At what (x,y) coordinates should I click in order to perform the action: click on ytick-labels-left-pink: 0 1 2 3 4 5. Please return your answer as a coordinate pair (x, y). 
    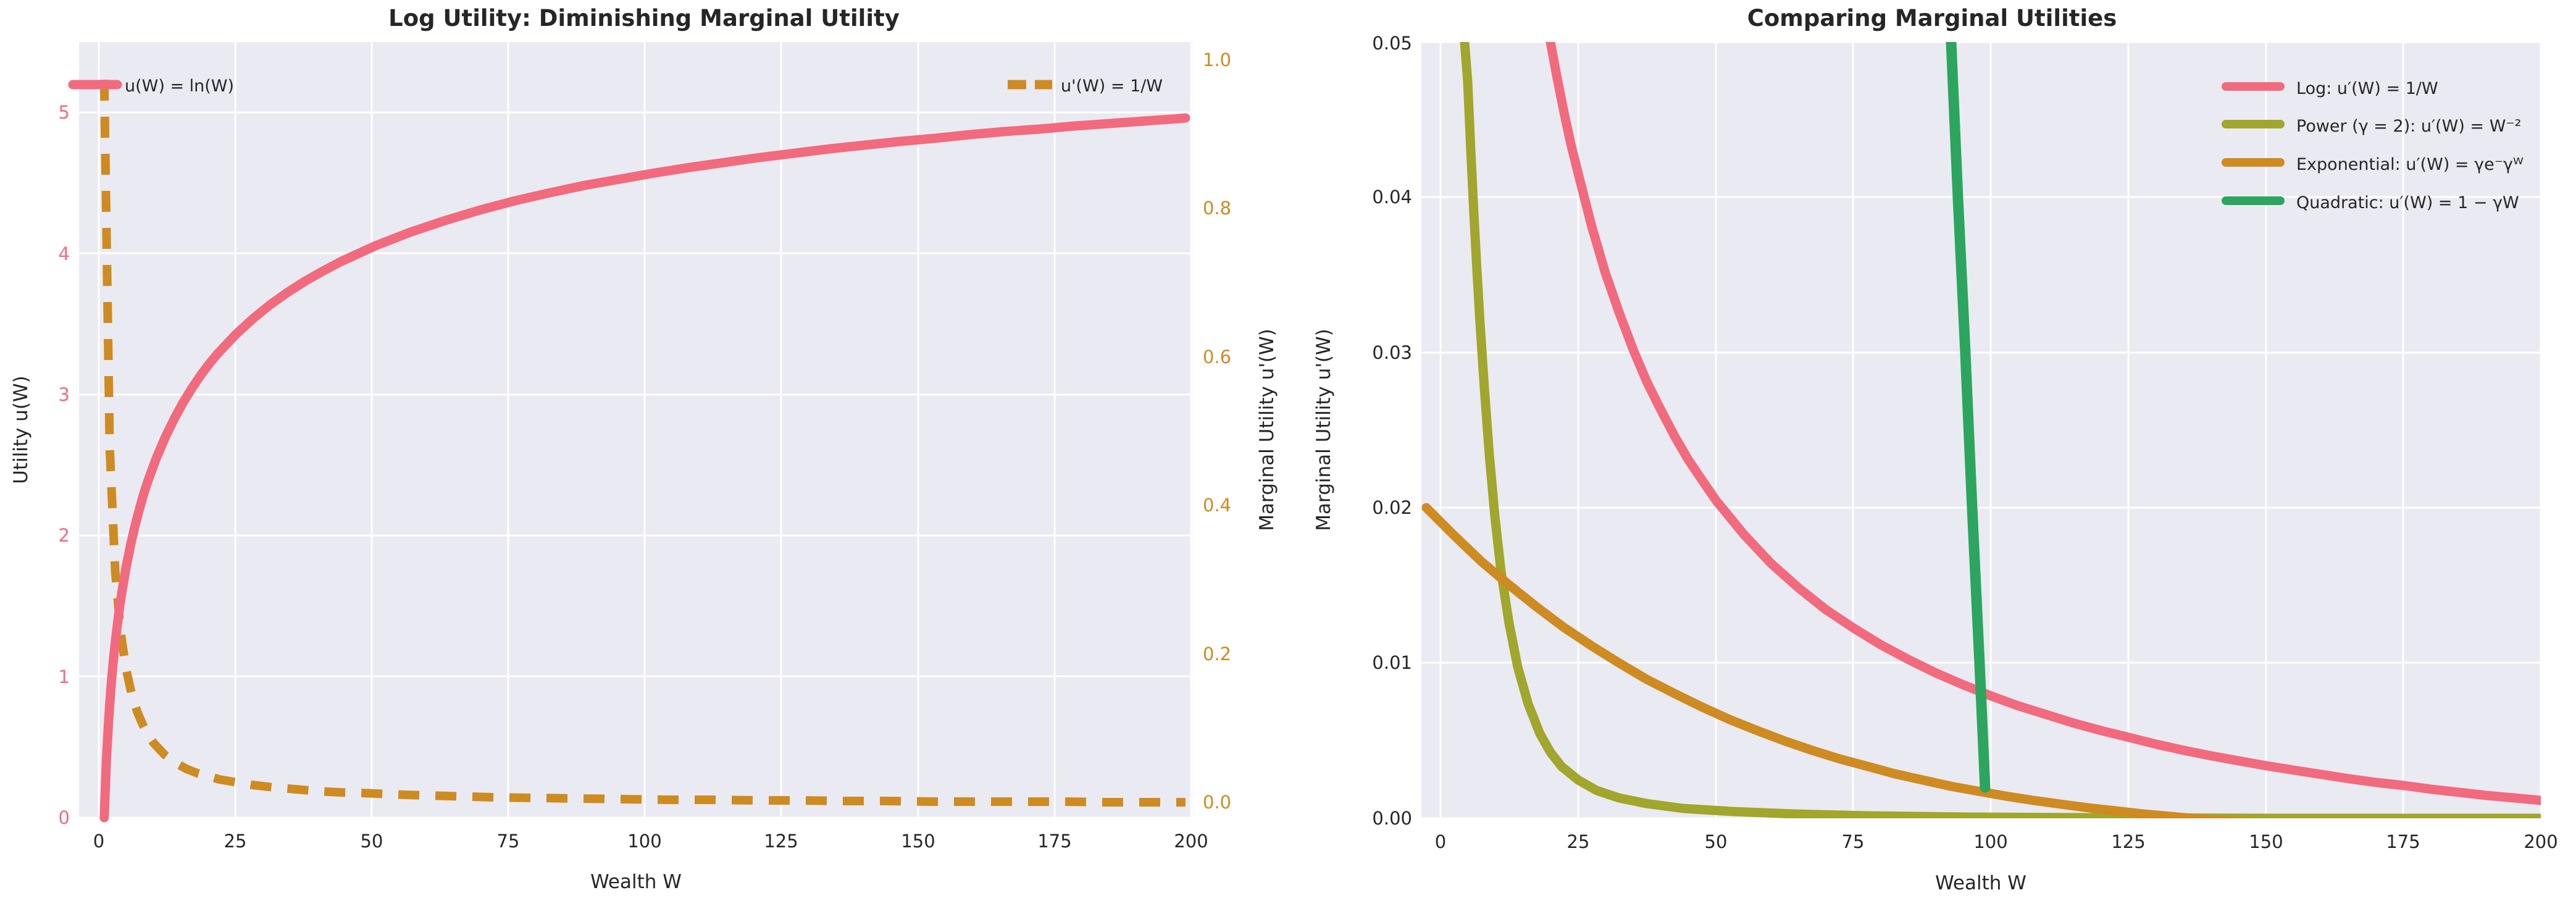
    Looking at the image, I should click on (64, 465).